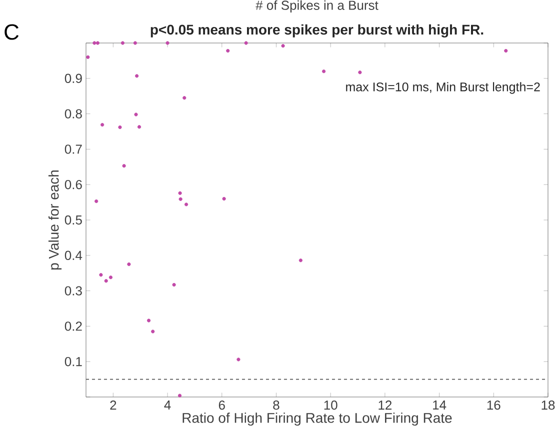 This screenshot has width=558, height=440. I want to click on x-tick-label: 16, so click(493, 405).